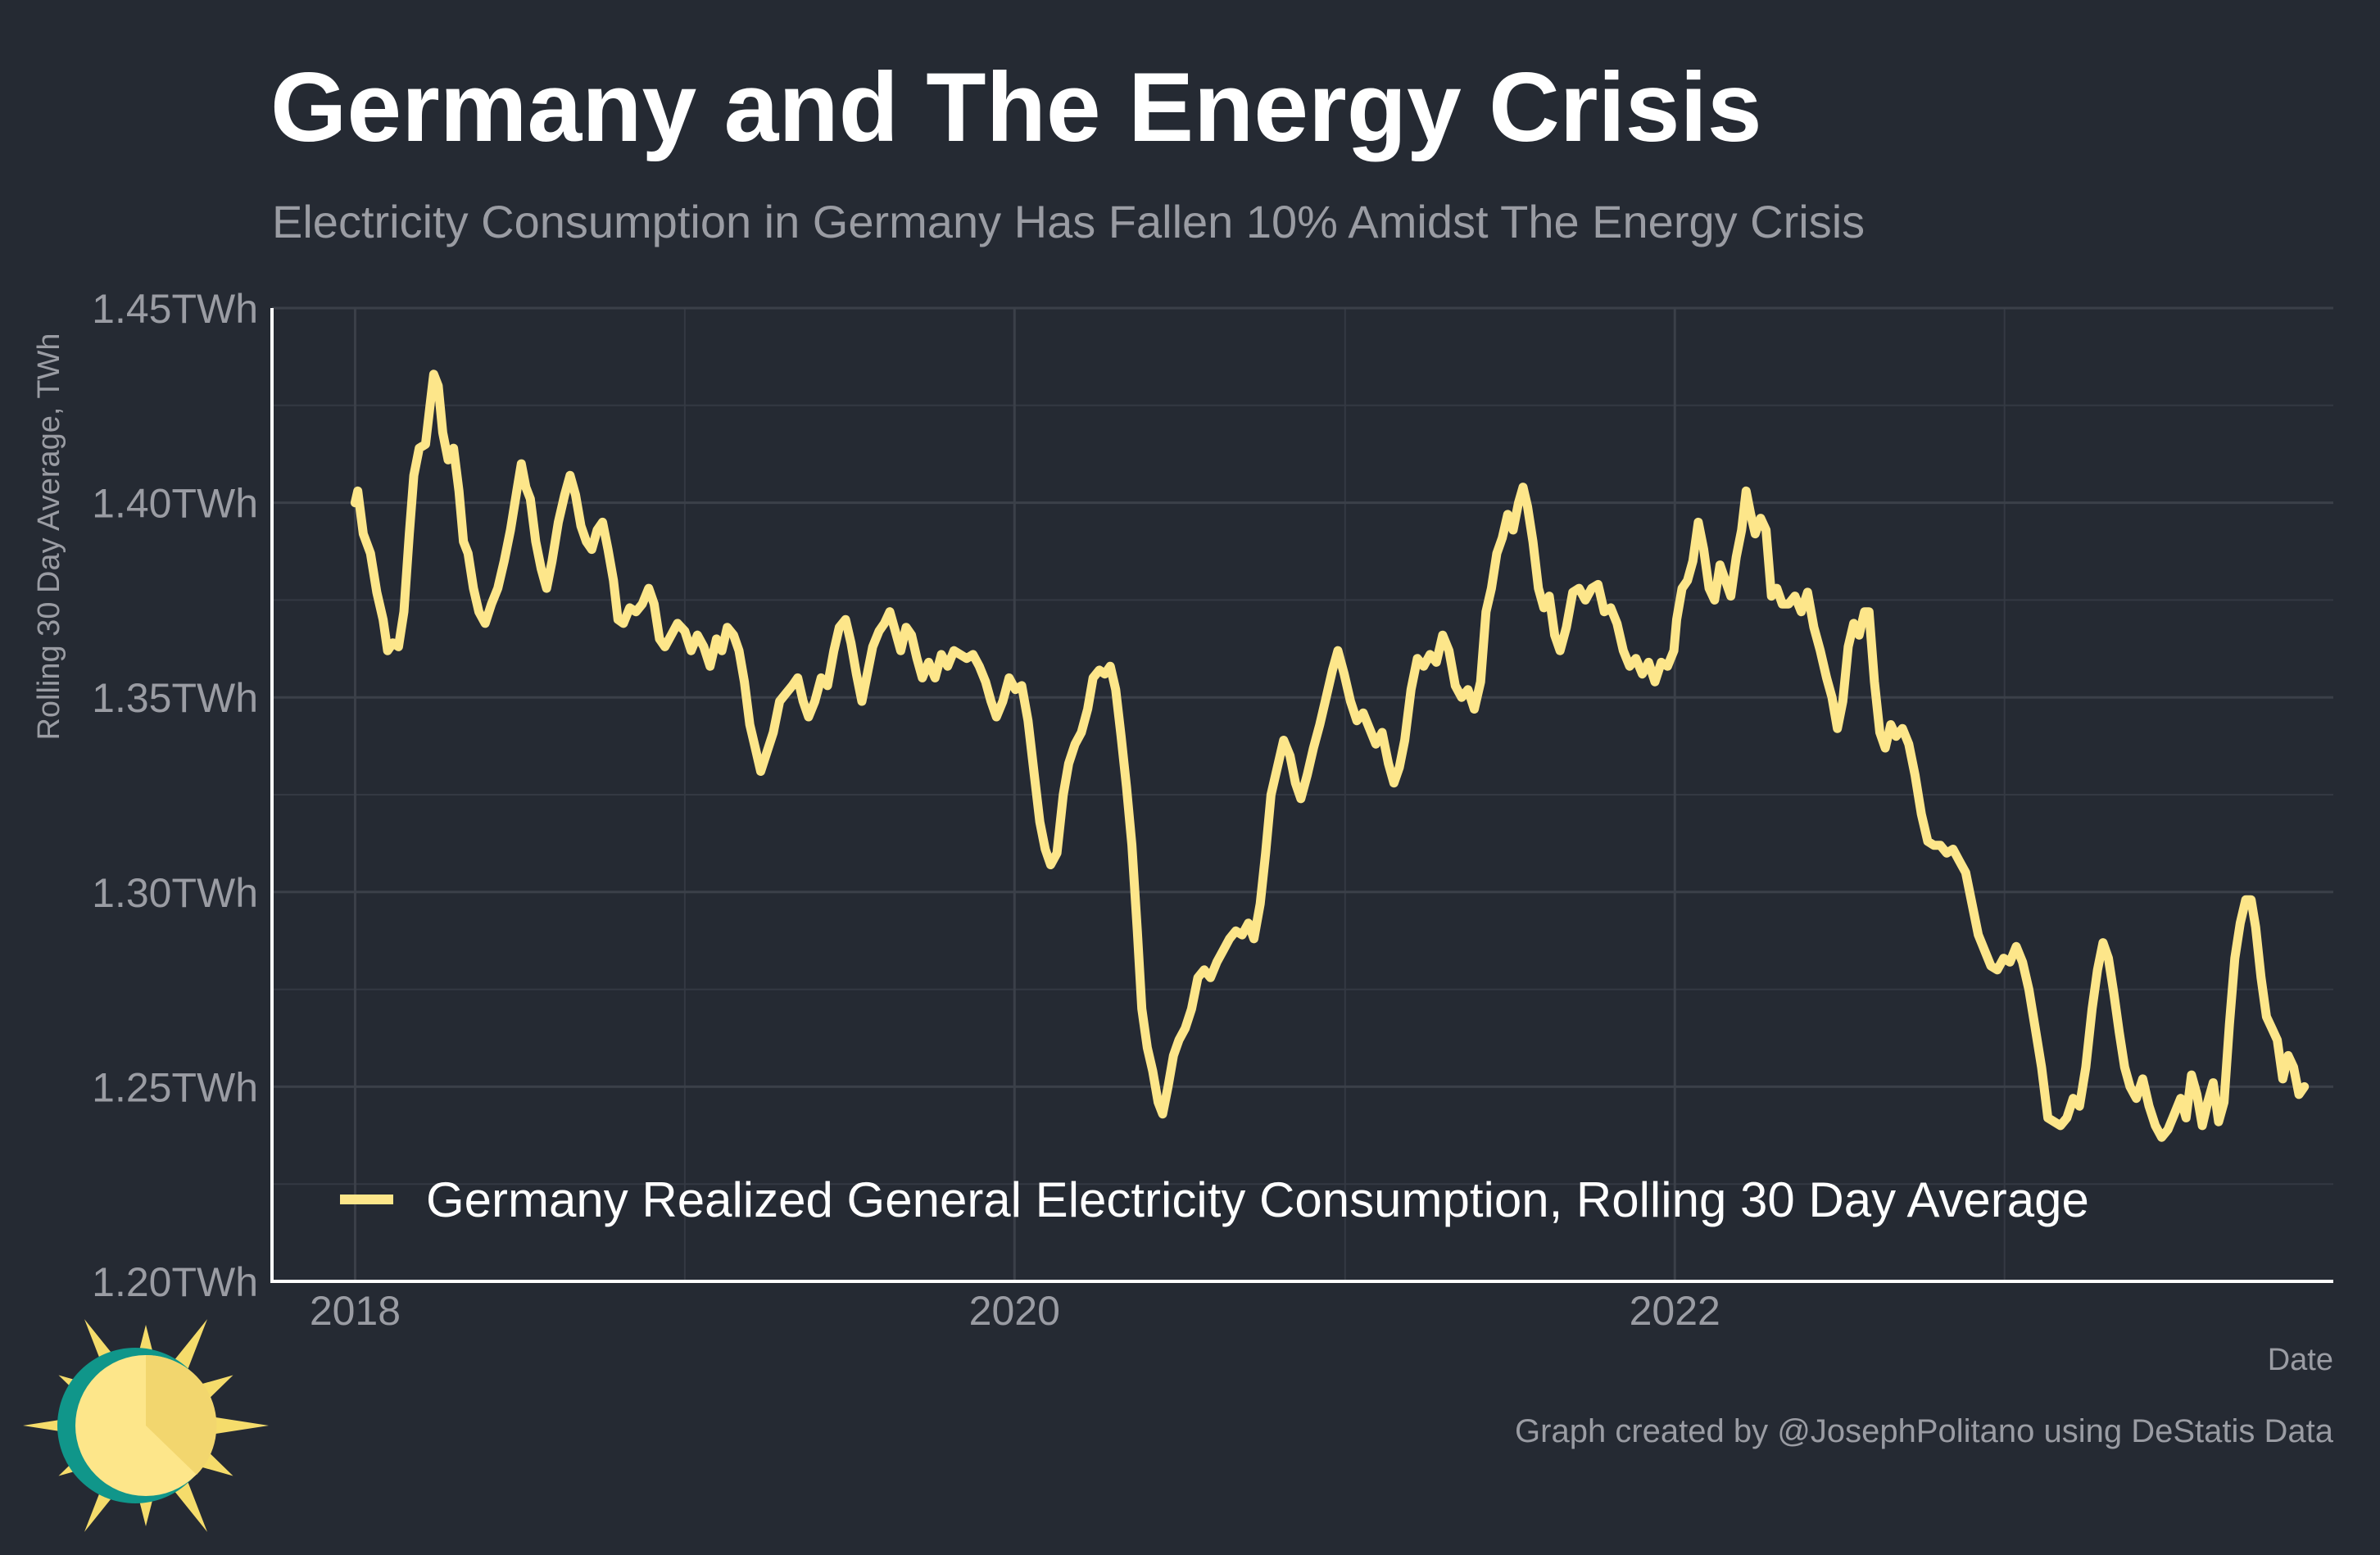  What do you see at coordinates (175, 309) in the screenshot?
I see `y-tick-label: 1.45TWh` at bounding box center [175, 309].